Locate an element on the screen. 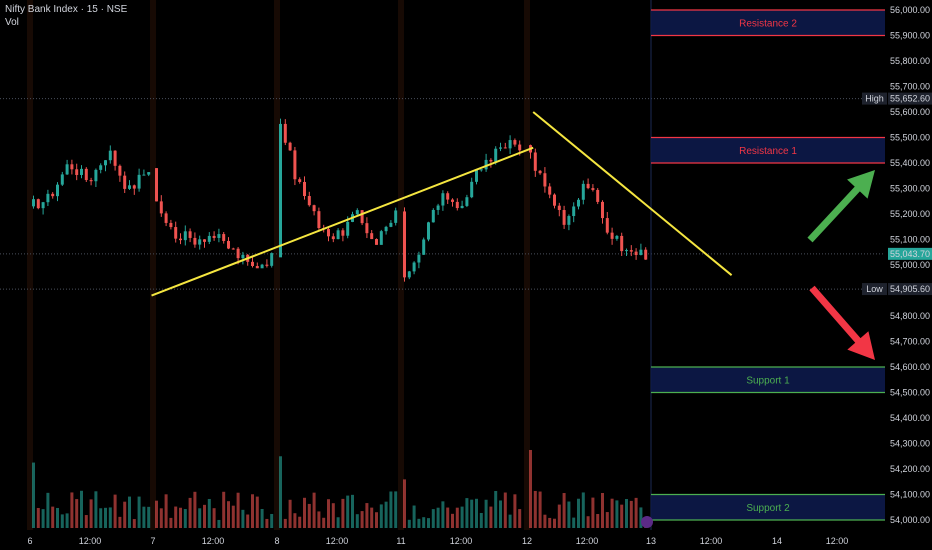 Image resolution: width=932 pixels, height=550 pixels. price-tick: 56,000.00 is located at coordinates (910, 10).